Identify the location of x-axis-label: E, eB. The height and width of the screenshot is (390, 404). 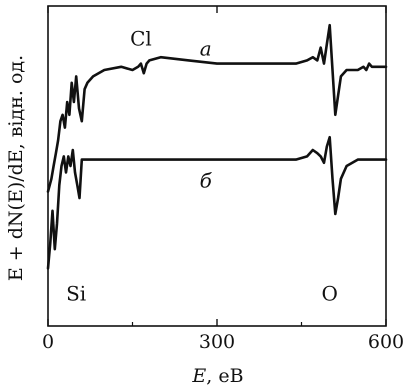
(217, 376).